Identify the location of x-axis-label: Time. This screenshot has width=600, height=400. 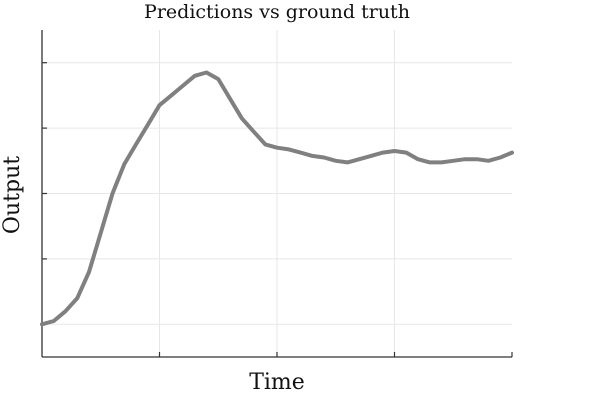
(277, 382).